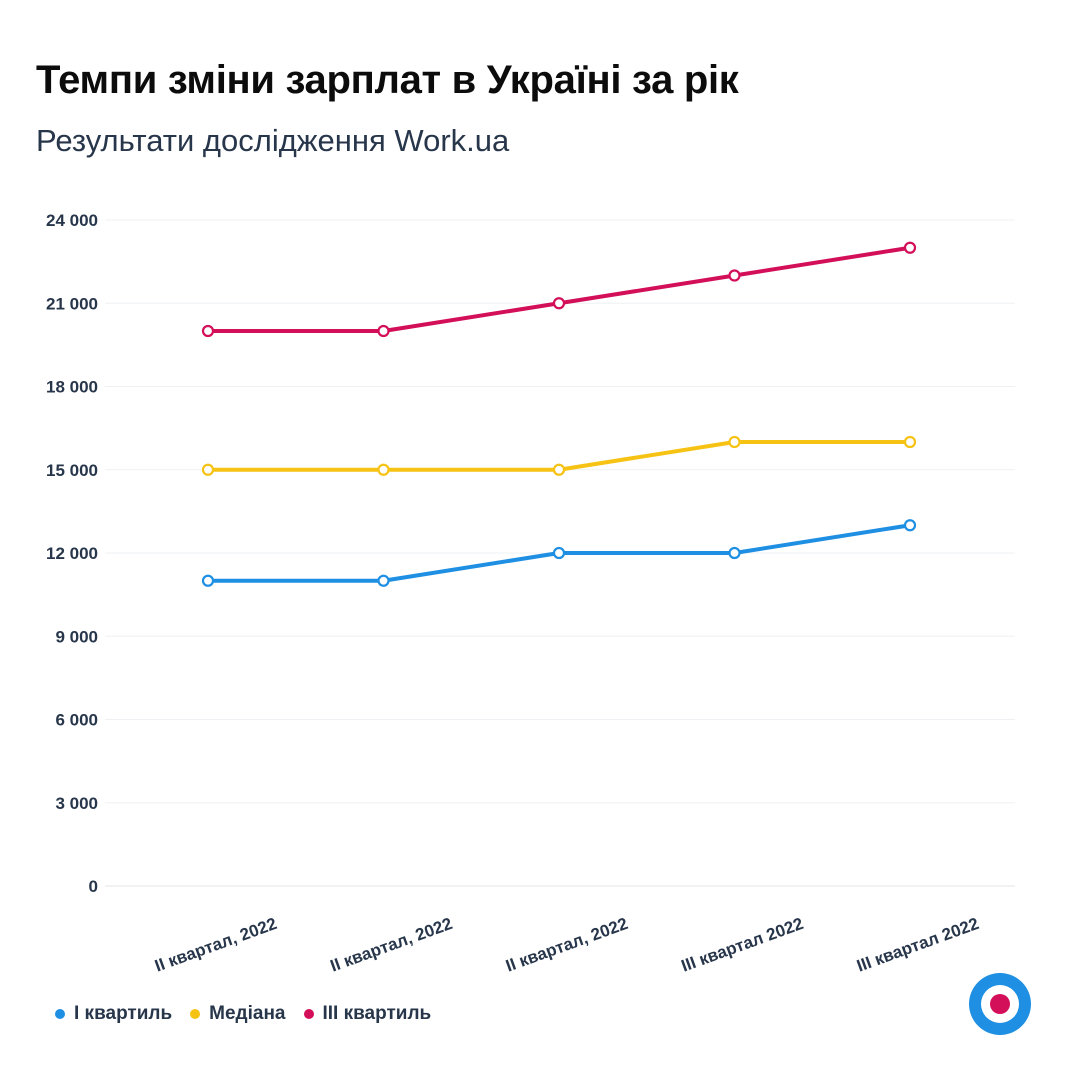  I want to click on y-tick-label: 3 000, so click(76, 803).